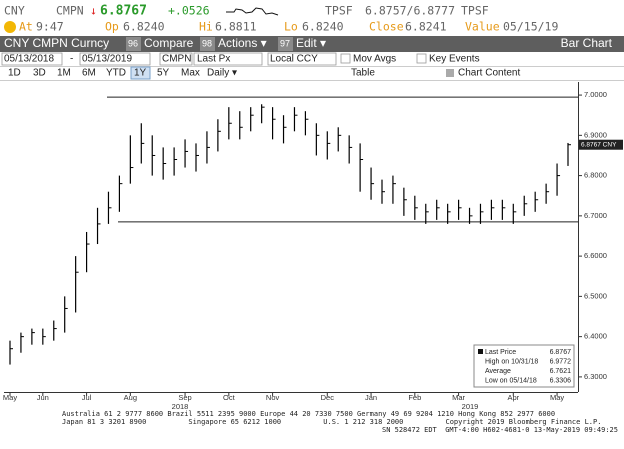 The height and width of the screenshot is (449, 624). What do you see at coordinates (93, 11) in the screenshot?
I see `arrow: ↓` at bounding box center [93, 11].